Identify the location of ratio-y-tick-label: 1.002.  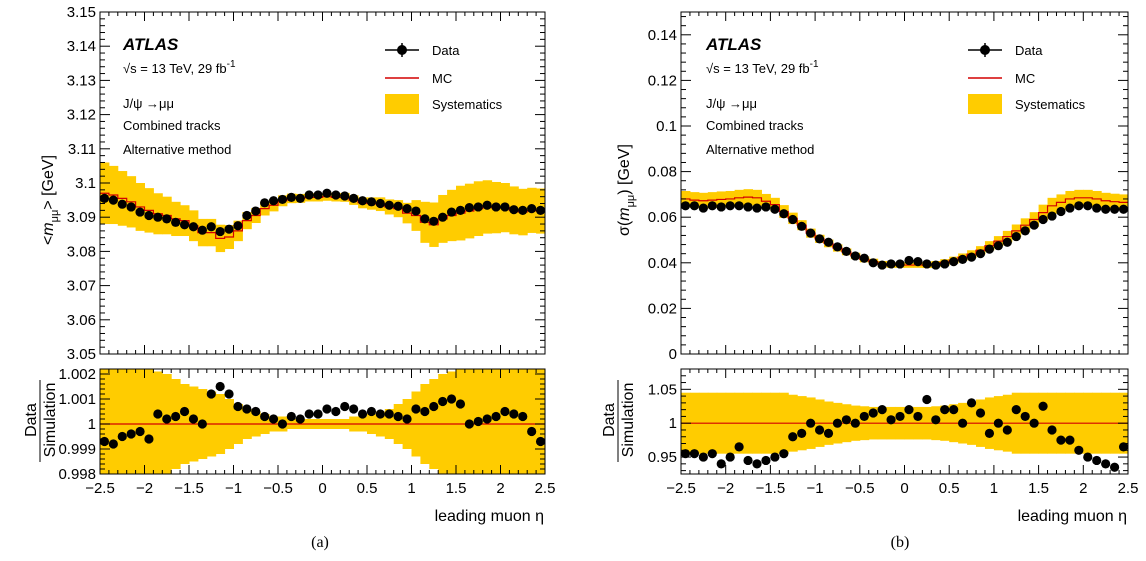
(77, 374).